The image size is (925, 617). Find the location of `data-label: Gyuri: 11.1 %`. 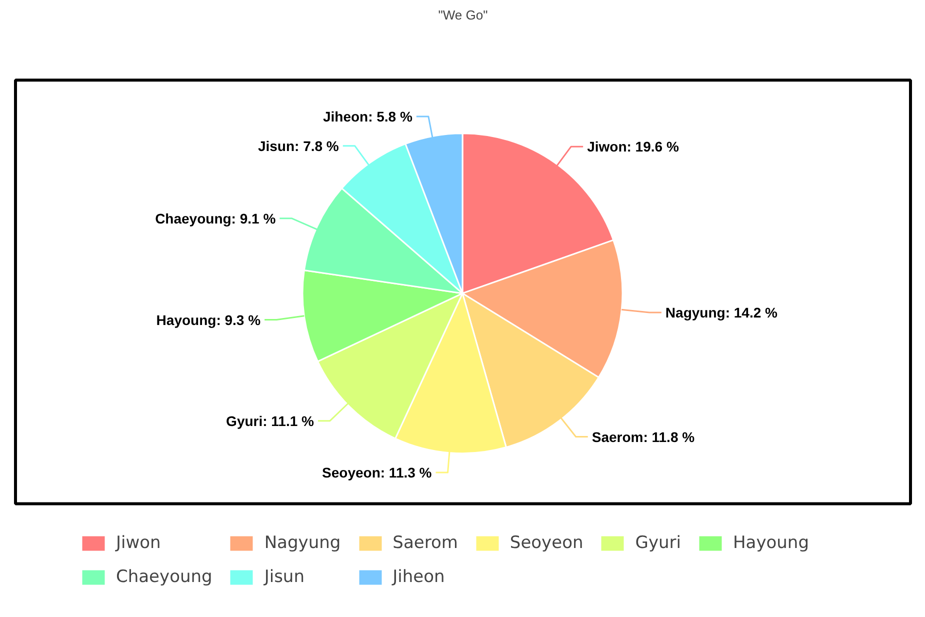

data-label: Gyuri: 11.1 % is located at coordinates (270, 420).